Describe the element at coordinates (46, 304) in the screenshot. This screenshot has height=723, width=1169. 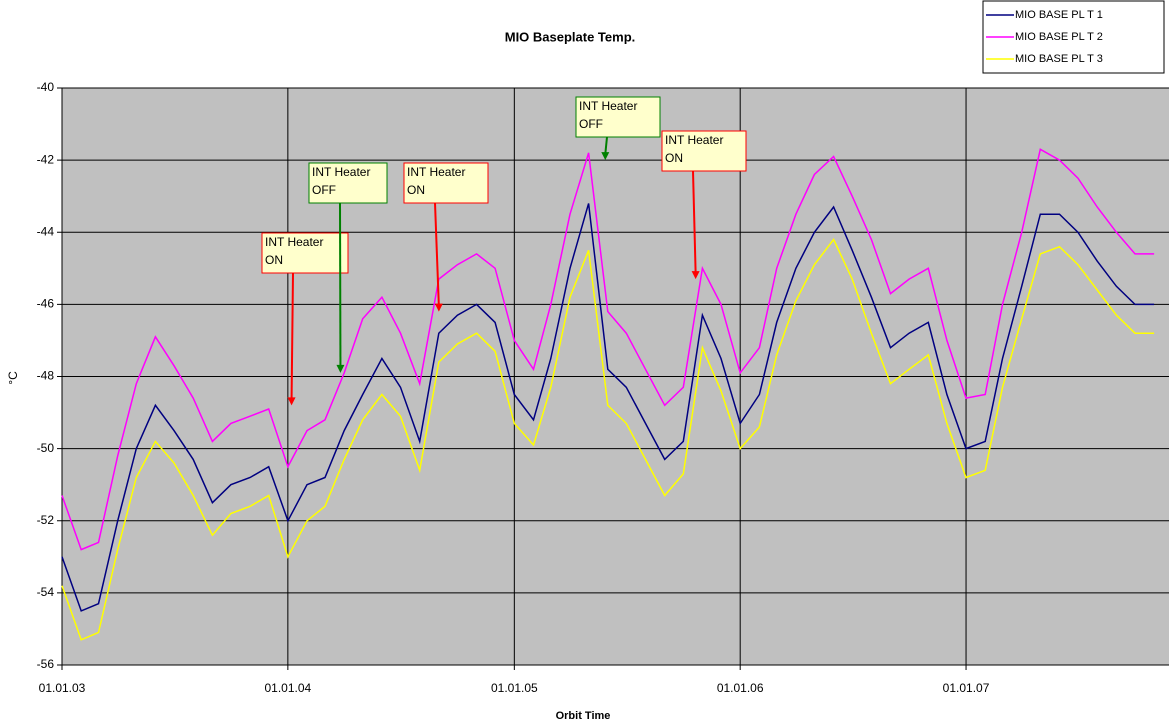
I see `y-tick-label: -46` at that location.